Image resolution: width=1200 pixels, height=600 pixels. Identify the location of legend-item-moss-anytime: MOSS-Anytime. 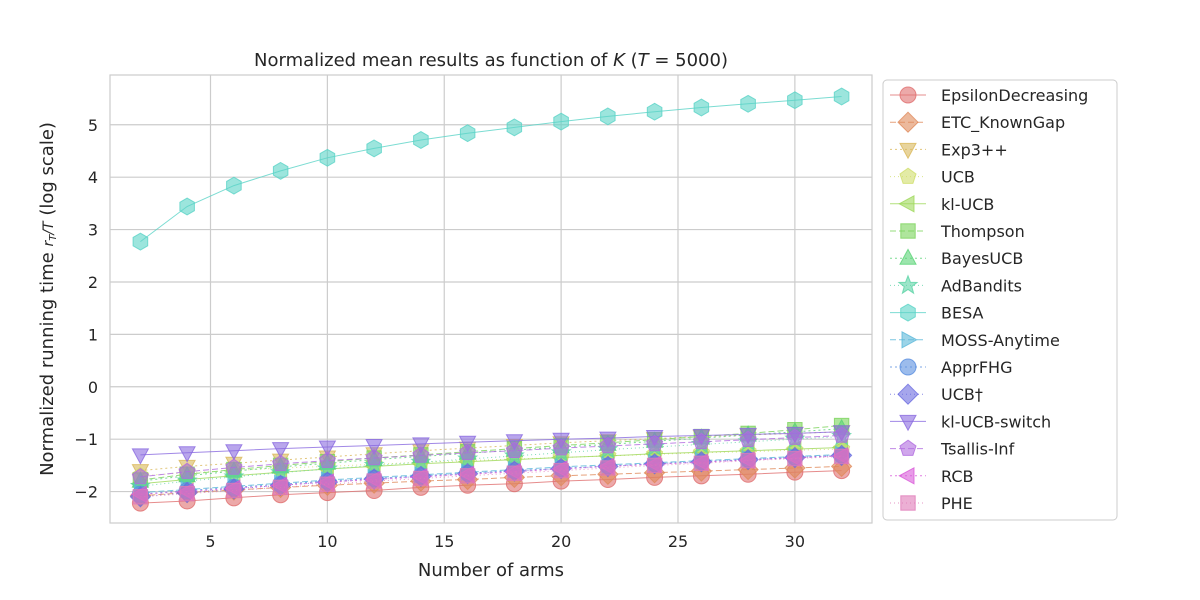
(975, 340).